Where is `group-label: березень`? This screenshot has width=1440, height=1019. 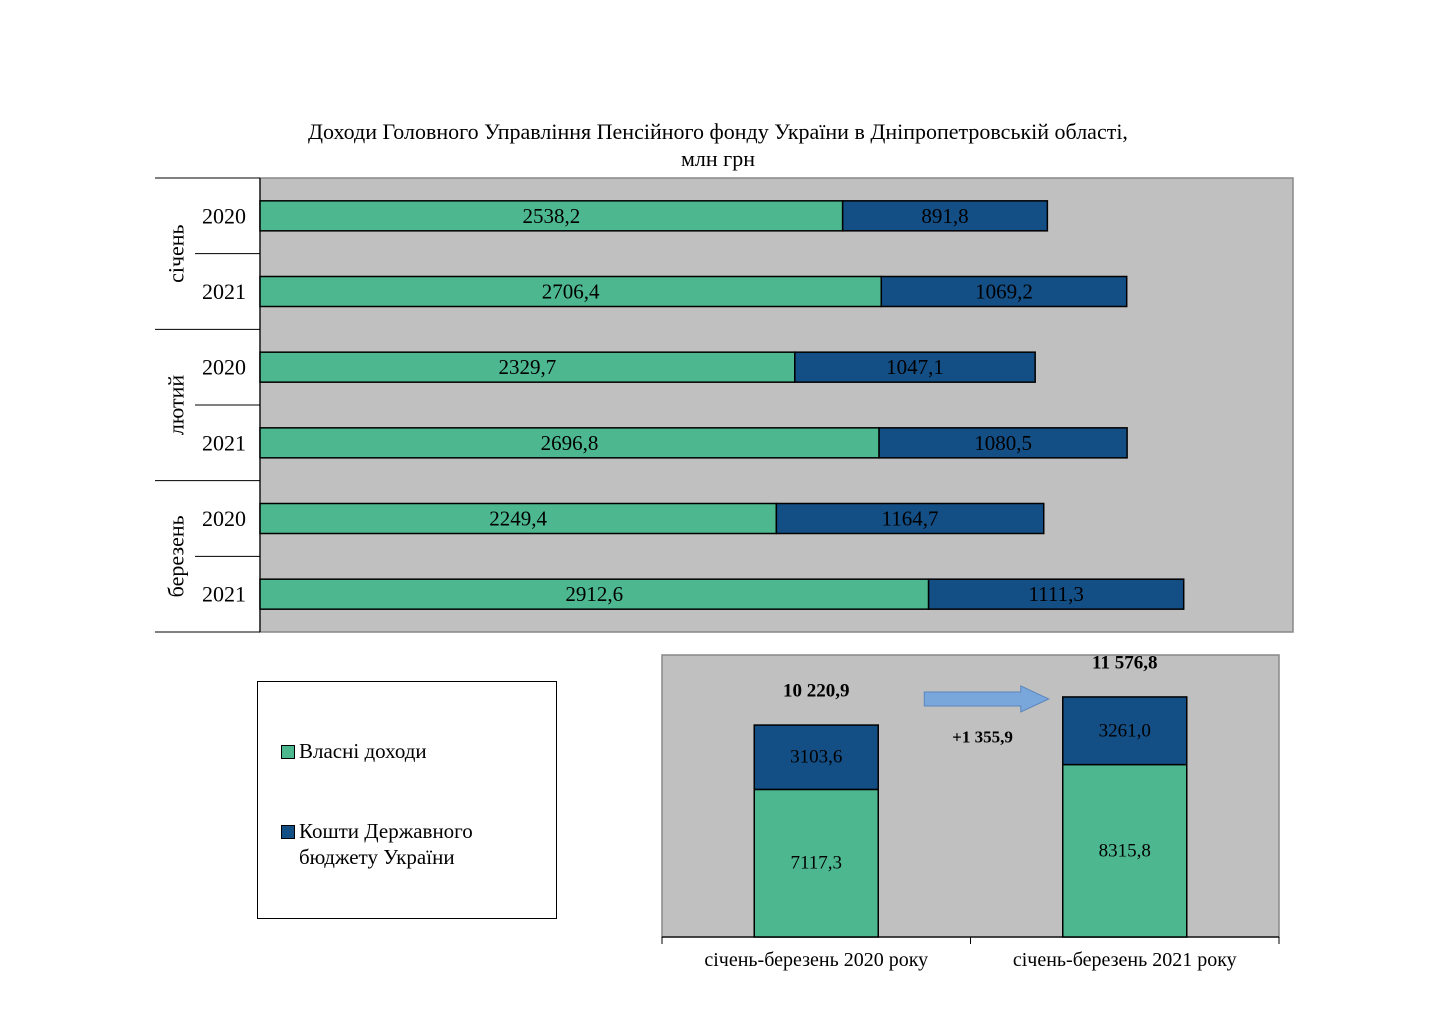
group-label: березень is located at coordinates (176, 556).